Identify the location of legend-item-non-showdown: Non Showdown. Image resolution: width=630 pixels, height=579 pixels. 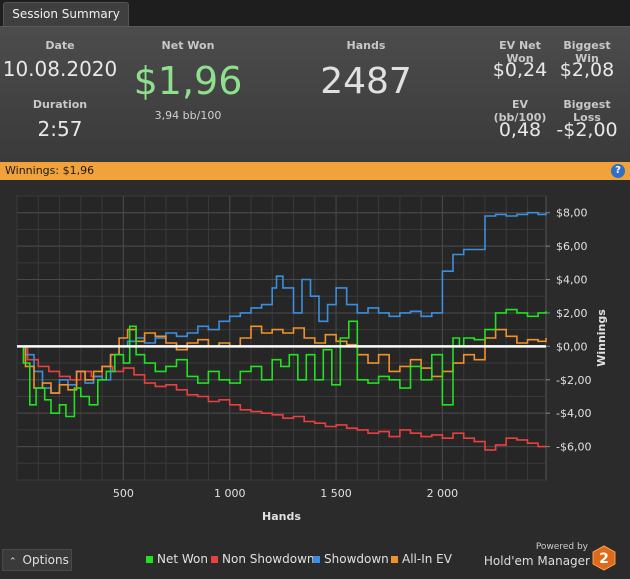
(263, 559).